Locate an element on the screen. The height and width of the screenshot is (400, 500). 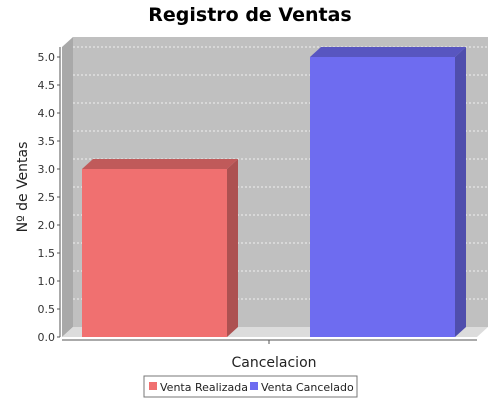
chart-title: Registro de Ventas is located at coordinates (249, 15).